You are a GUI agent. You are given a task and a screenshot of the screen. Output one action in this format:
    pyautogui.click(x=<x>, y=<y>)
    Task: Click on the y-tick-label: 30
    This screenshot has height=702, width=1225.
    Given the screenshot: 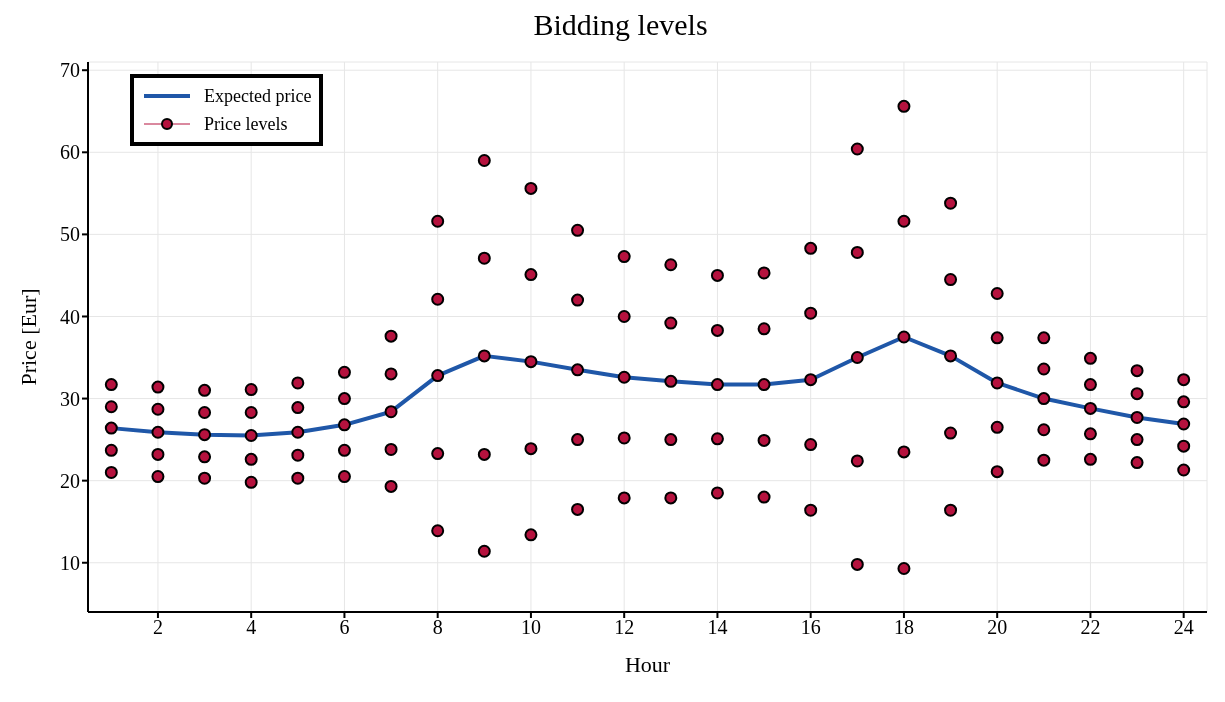 What is the action you would take?
    pyautogui.click(x=70, y=398)
    